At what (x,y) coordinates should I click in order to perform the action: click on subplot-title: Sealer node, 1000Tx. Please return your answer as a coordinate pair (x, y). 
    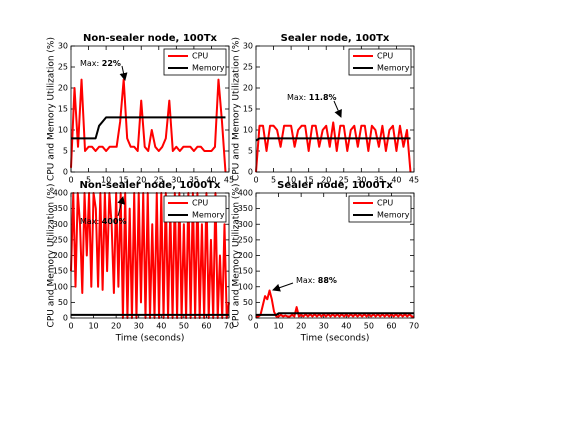
    Looking at the image, I should click on (335, 185).